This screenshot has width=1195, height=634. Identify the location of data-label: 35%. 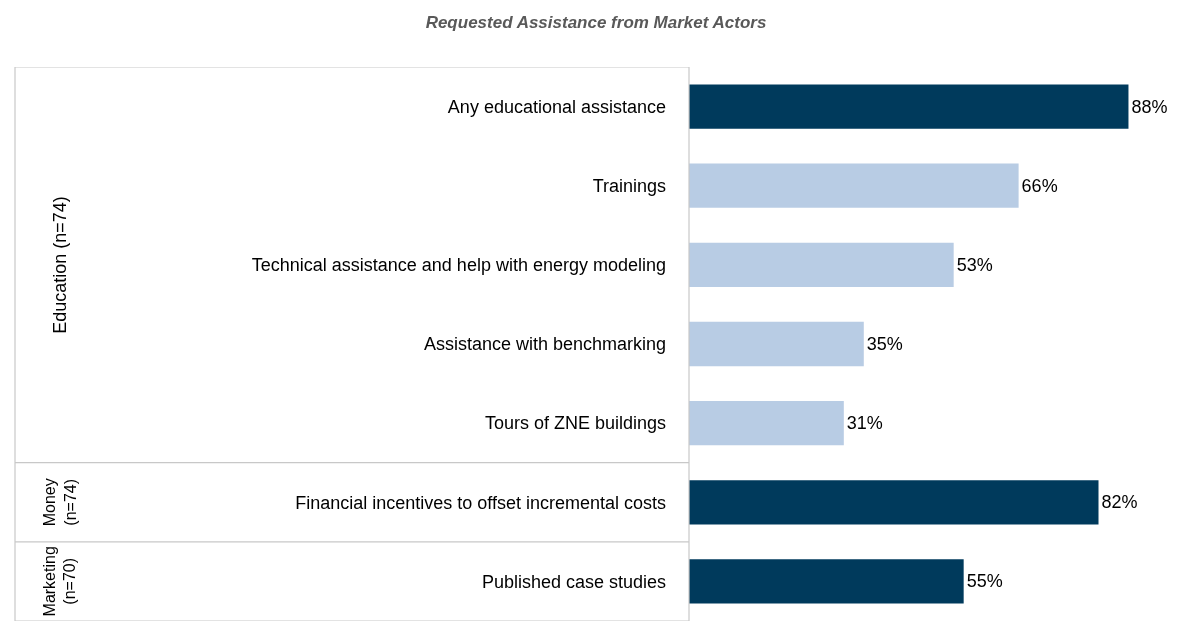
(884, 344).